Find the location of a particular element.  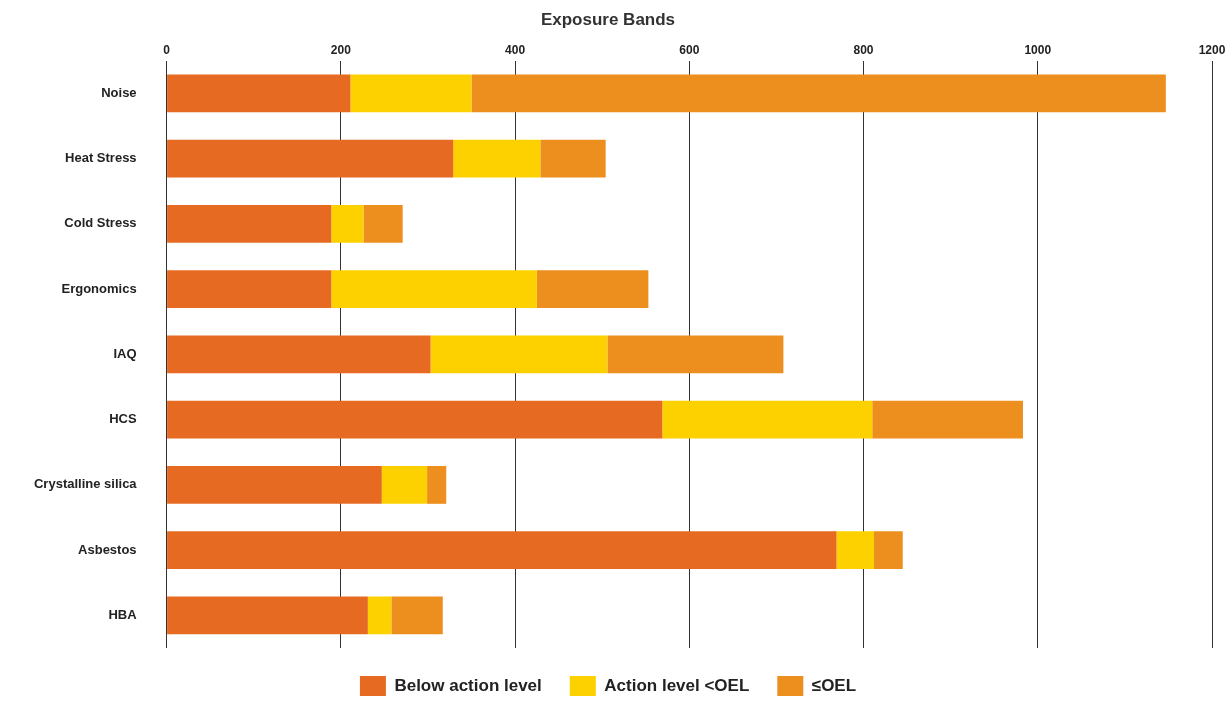

y-tick-label: HCS is located at coordinates (123, 419).